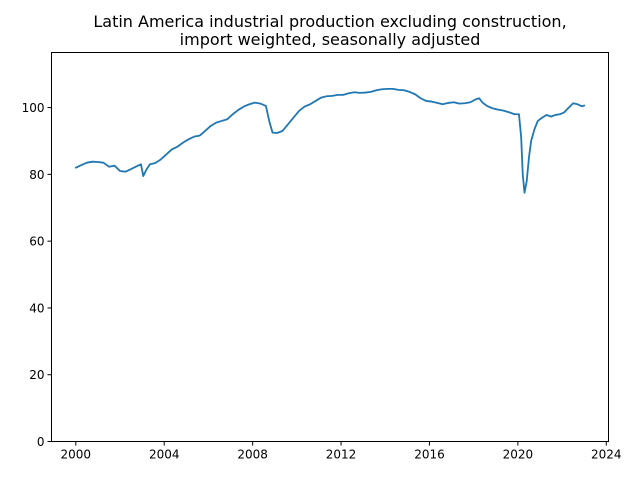  Describe the element at coordinates (36, 175) in the screenshot. I see `y-tick-label: 80` at that location.